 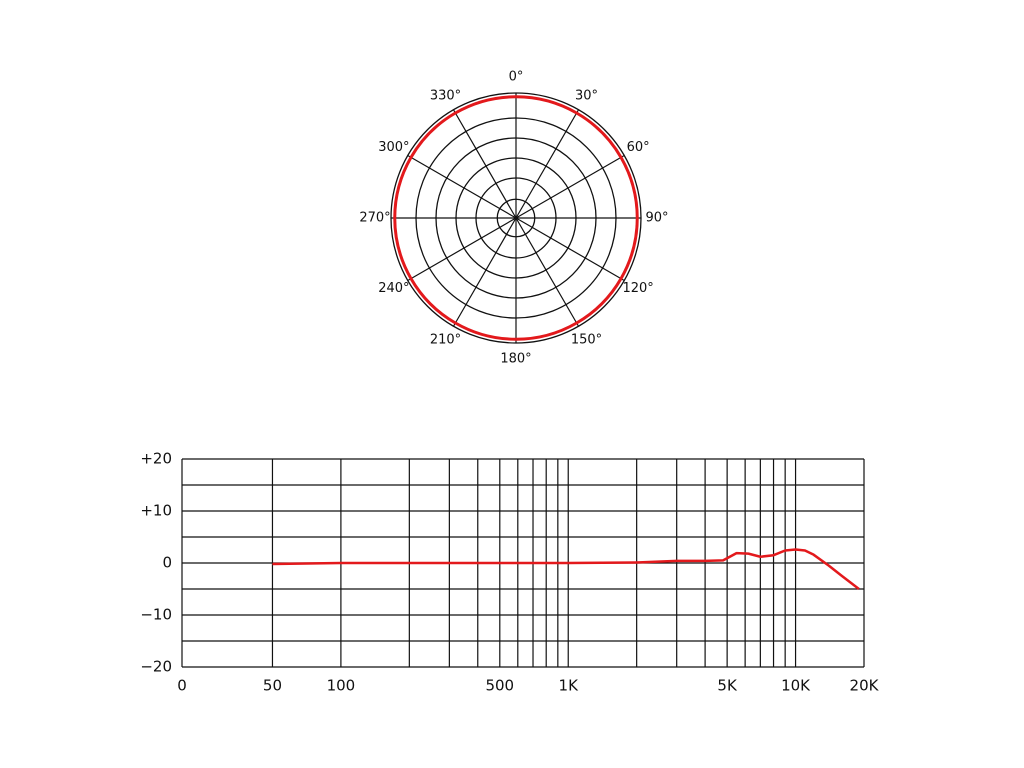 I want to click on polar-line, so click(x=516, y=218).